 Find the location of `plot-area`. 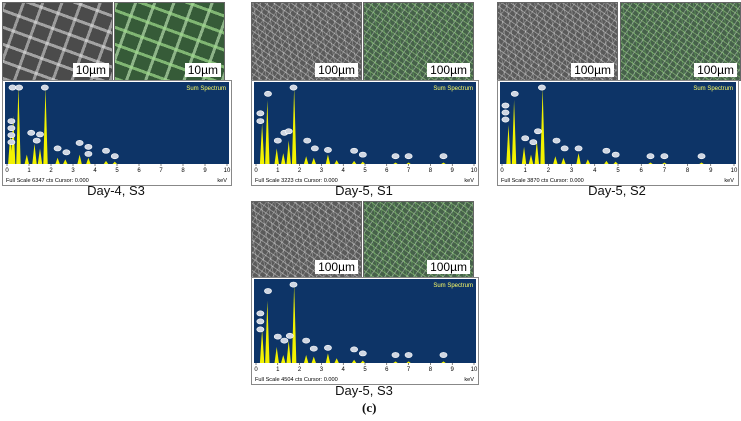

plot-area is located at coordinates (117, 123).